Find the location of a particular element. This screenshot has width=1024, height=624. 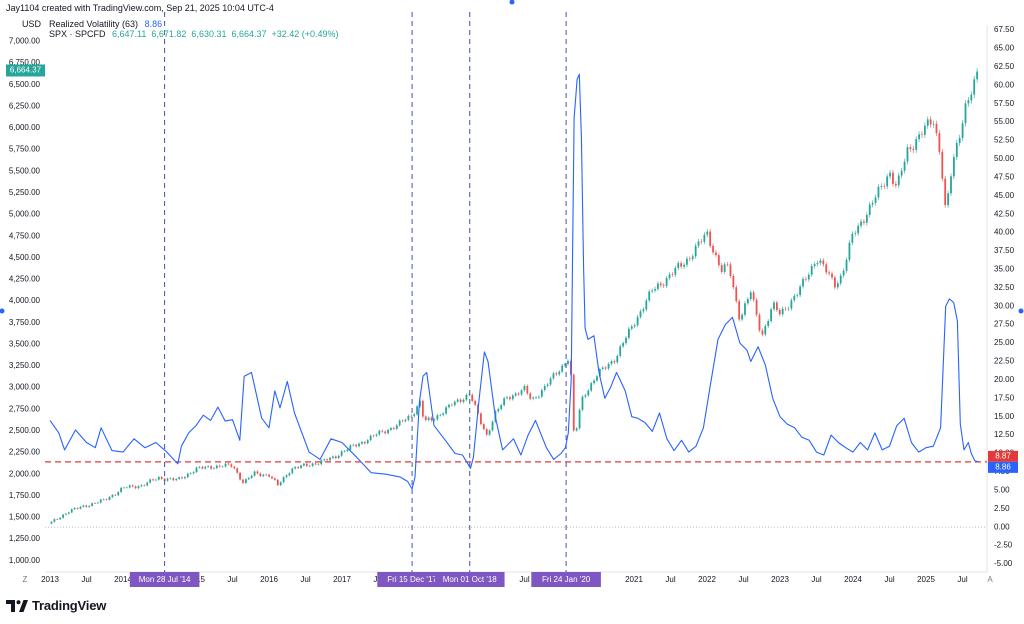

left-axis-tick-label: 1,750.00 is located at coordinates (25, 495).